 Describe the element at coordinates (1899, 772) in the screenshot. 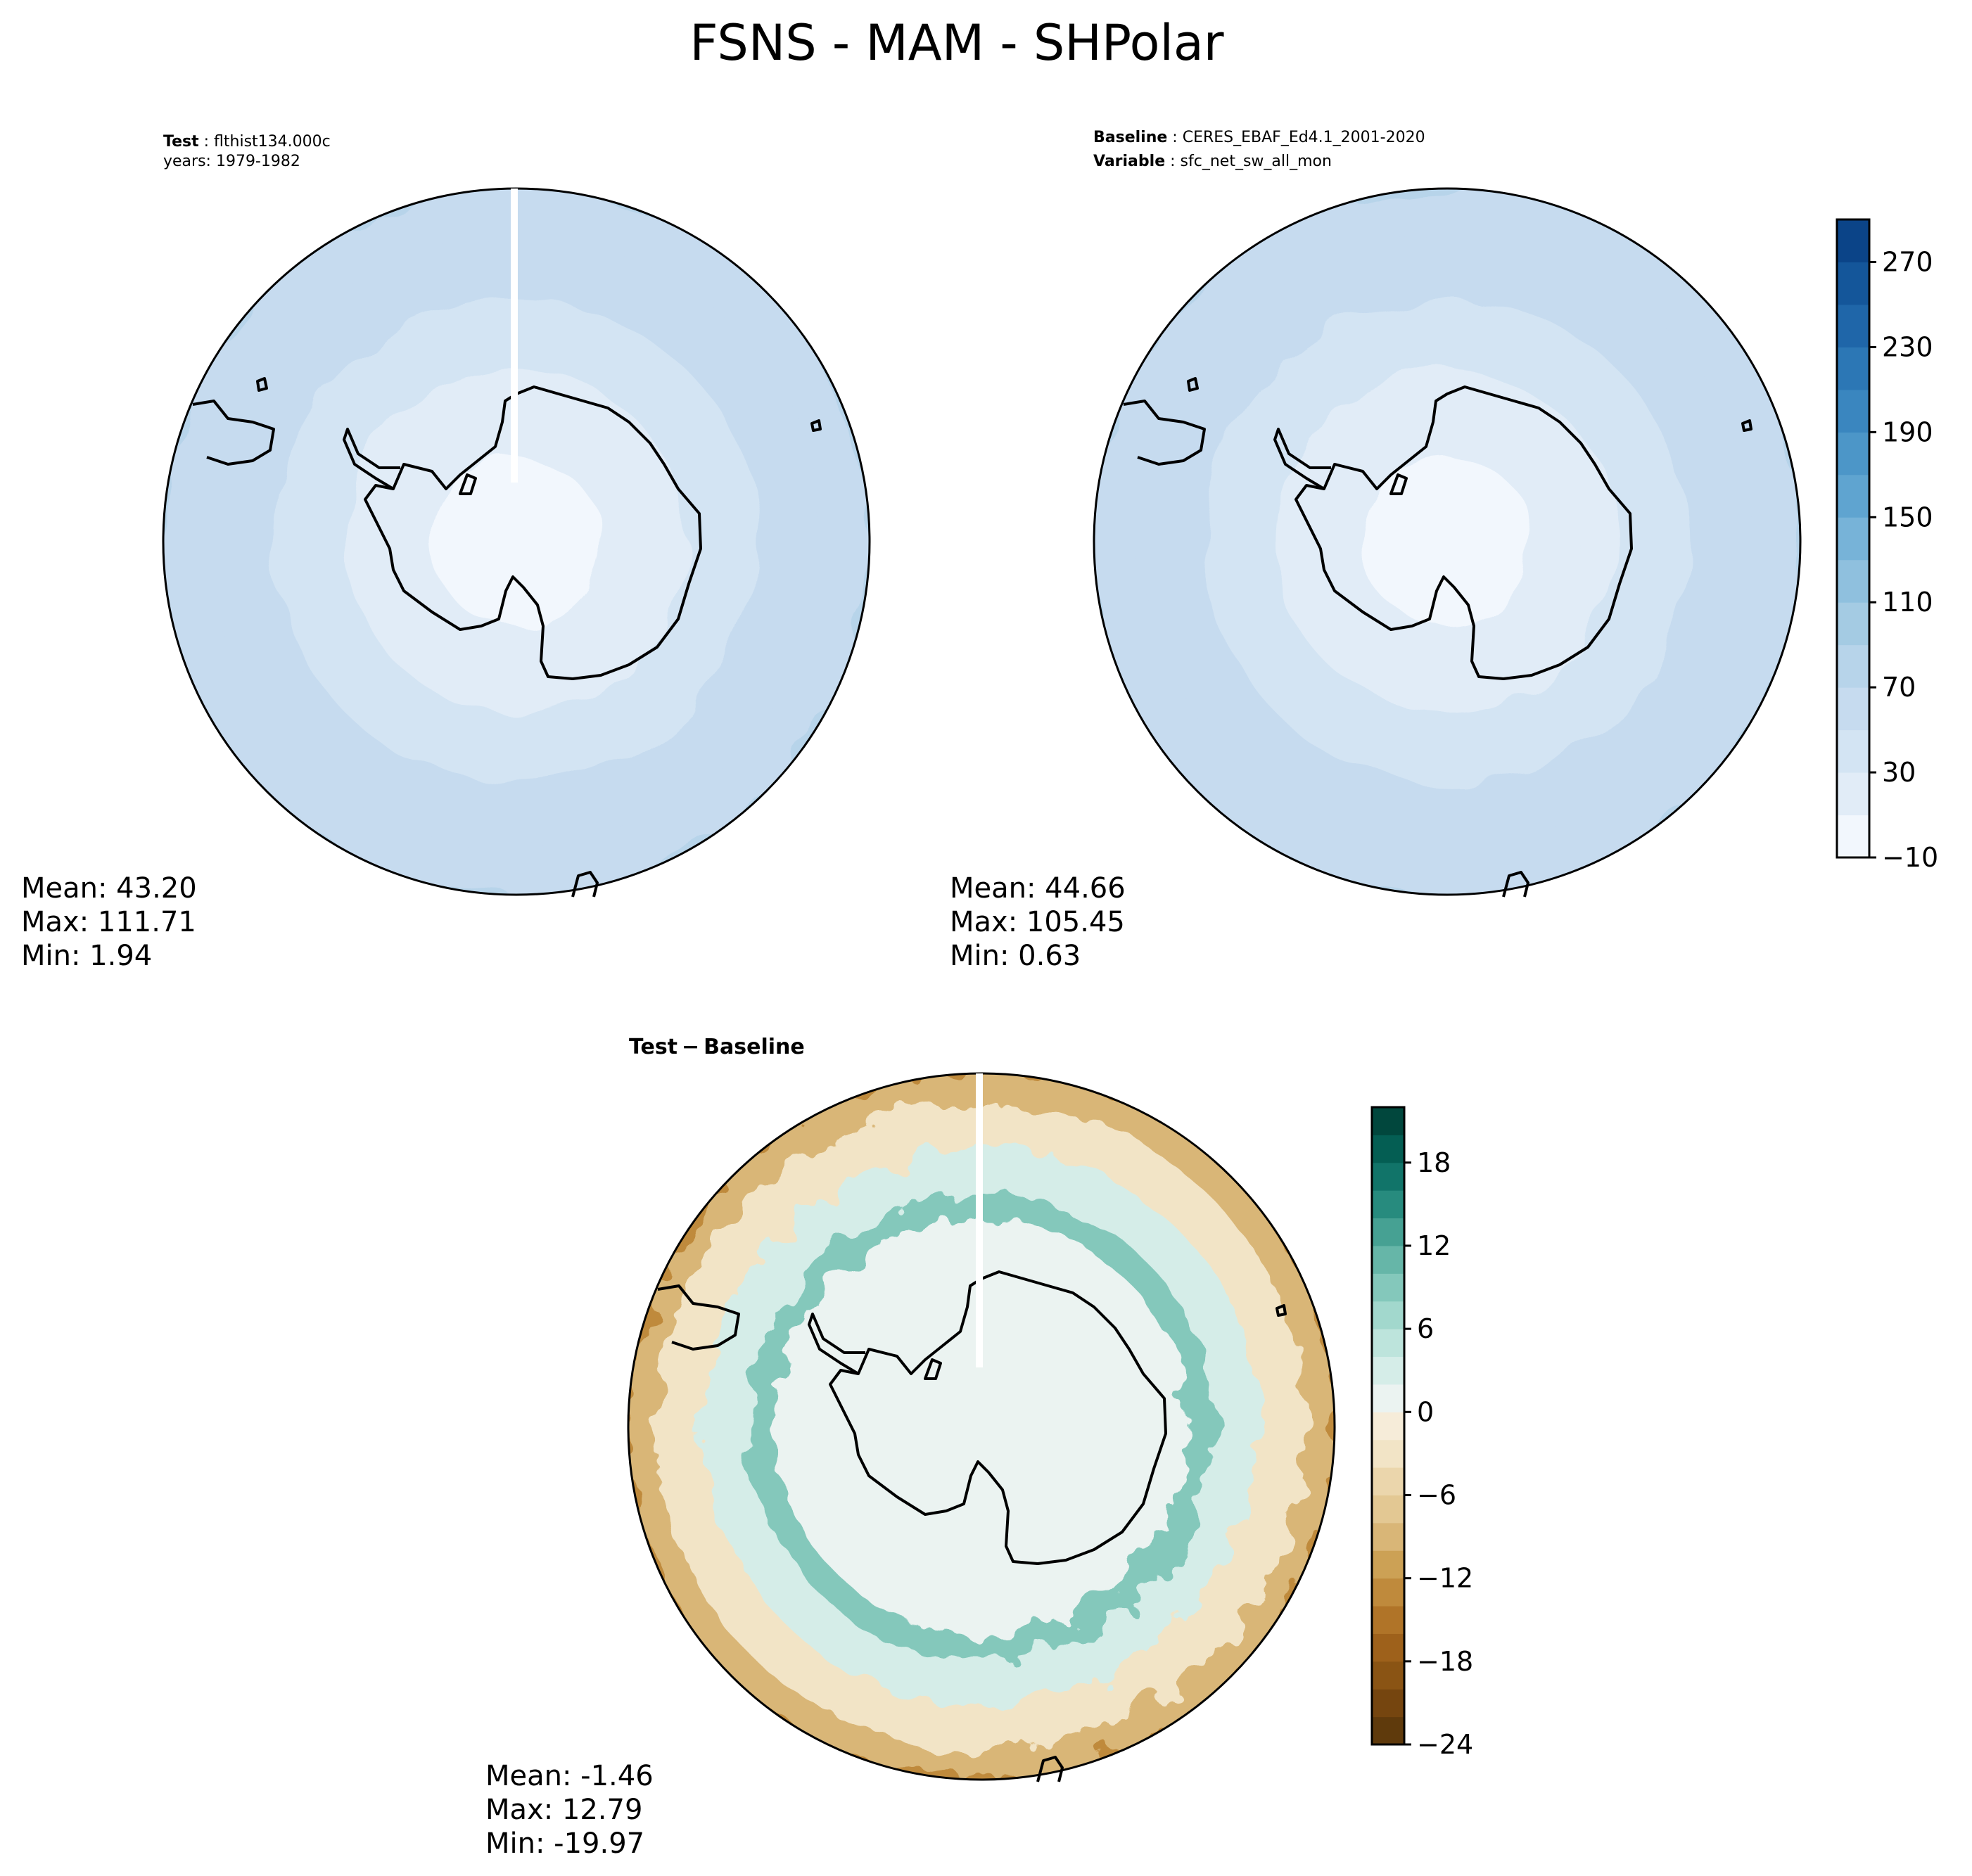

I see `baseline-colorbar-tick-label: 30` at that location.